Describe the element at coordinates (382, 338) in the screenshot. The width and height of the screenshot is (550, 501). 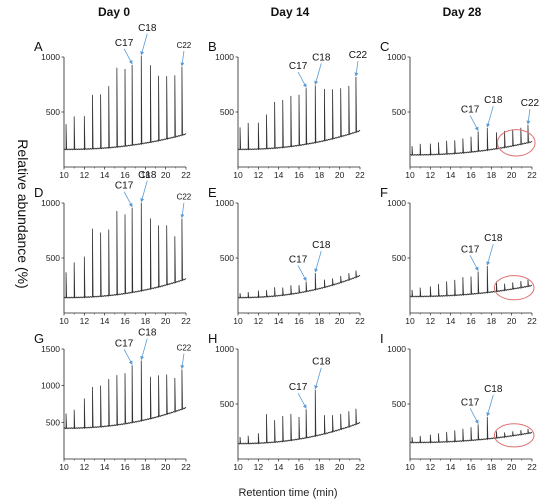
I see `panel-label: I` at that location.